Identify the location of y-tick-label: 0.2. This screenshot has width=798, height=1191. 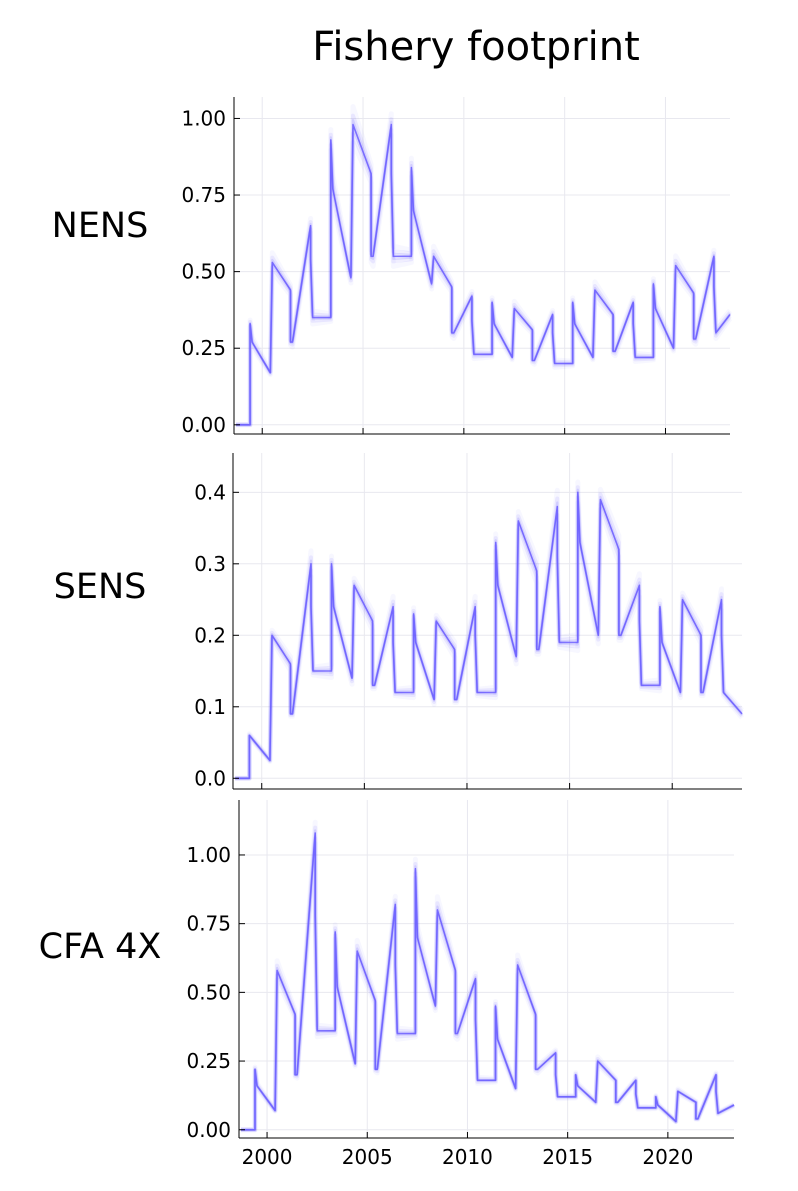
(210, 635).